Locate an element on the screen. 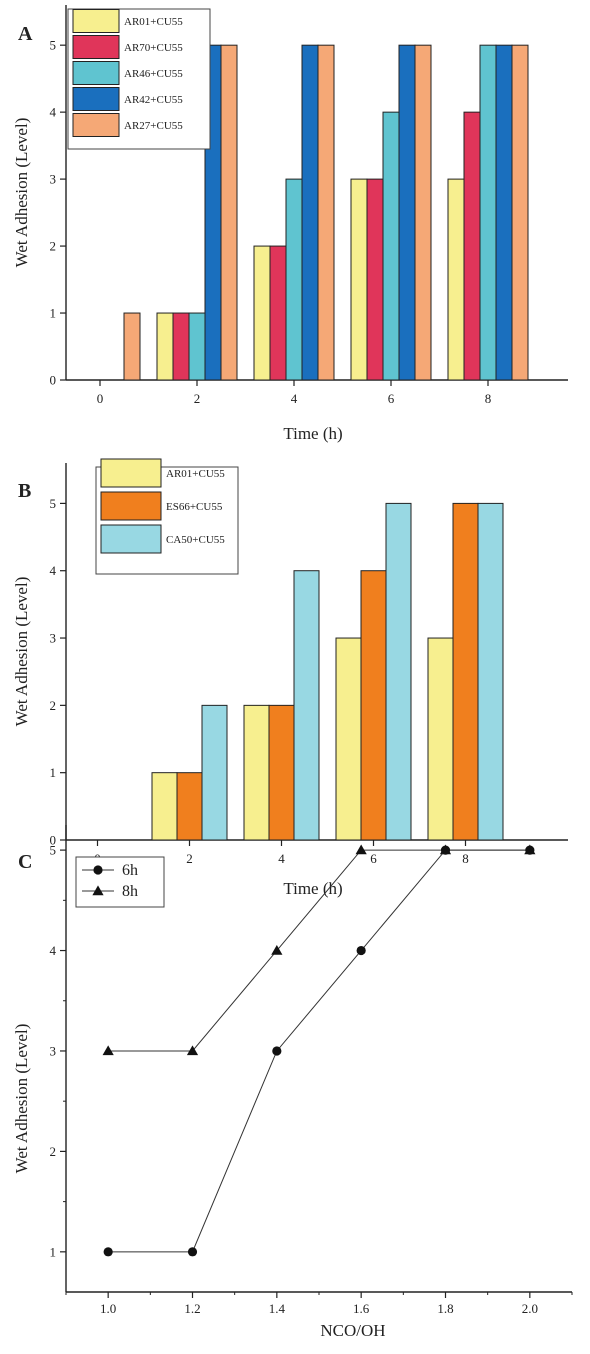 This screenshot has height=1354, width=590. panel-label: A is located at coordinates (25, 34).